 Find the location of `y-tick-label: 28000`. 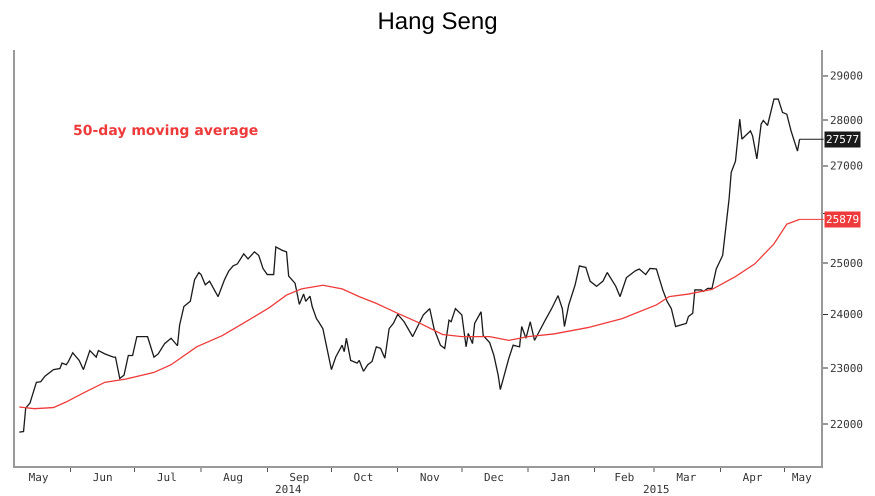

y-tick-label: 28000 is located at coordinates (847, 120).